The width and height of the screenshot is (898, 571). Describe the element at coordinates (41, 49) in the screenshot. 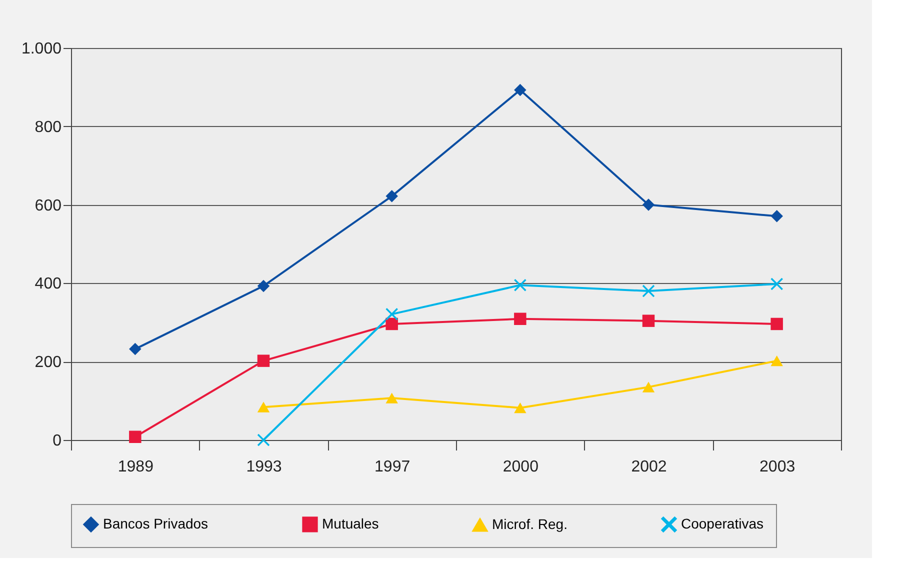

I see `y-tick-label: 1.000` at that location.